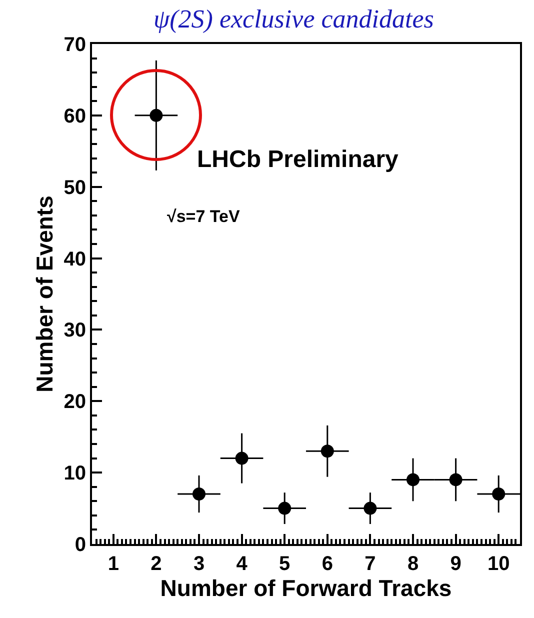 The width and height of the screenshot is (534, 618). I want to click on x-axis-title: Number of Forward Tracks, so click(306, 588).